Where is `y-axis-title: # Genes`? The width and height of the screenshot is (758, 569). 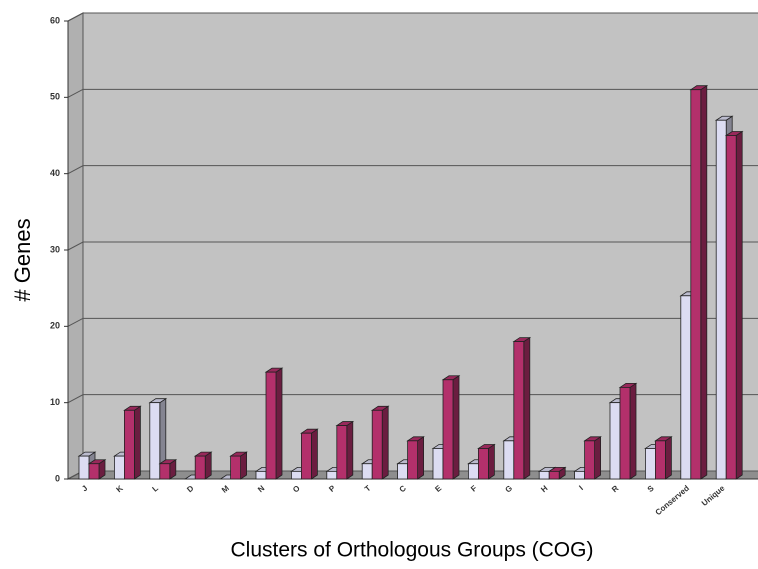 y-axis-title: # Genes is located at coordinates (22, 259).